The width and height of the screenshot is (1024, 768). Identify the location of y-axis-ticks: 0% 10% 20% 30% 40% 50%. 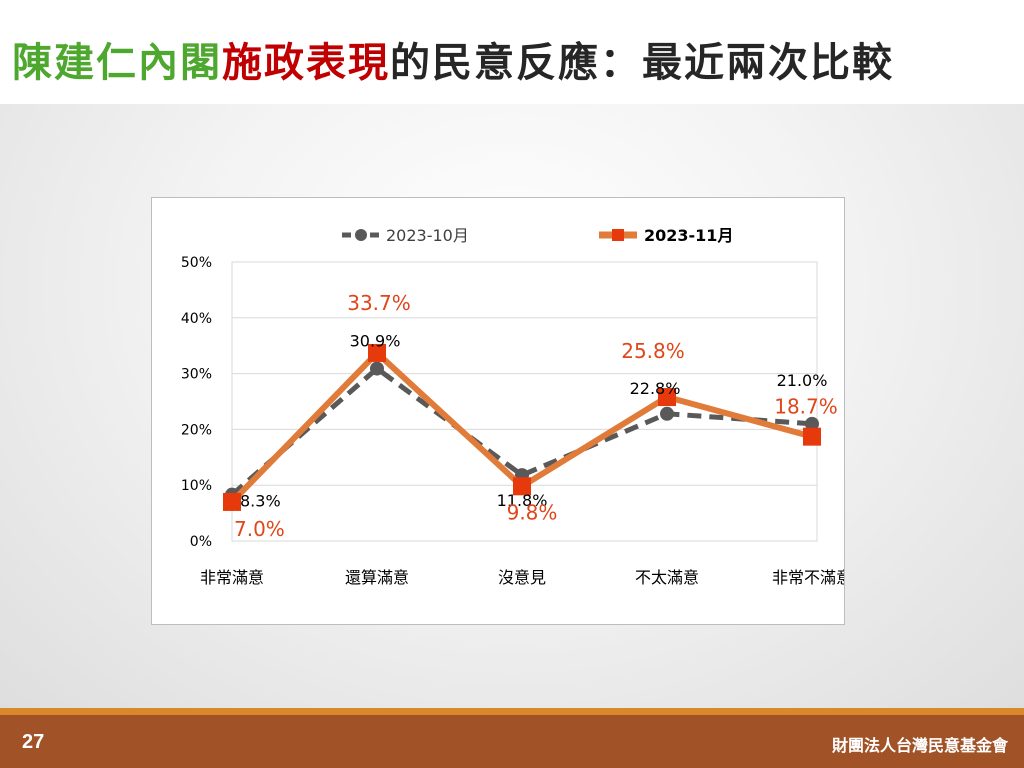
(196, 402).